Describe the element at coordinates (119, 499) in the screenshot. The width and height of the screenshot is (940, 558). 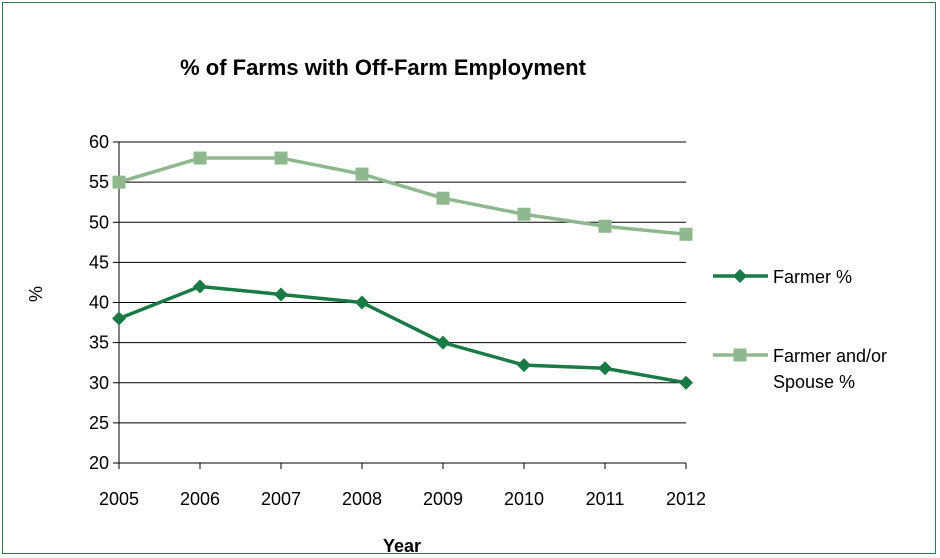
I see `x-tick-label-2005: 2005` at that location.